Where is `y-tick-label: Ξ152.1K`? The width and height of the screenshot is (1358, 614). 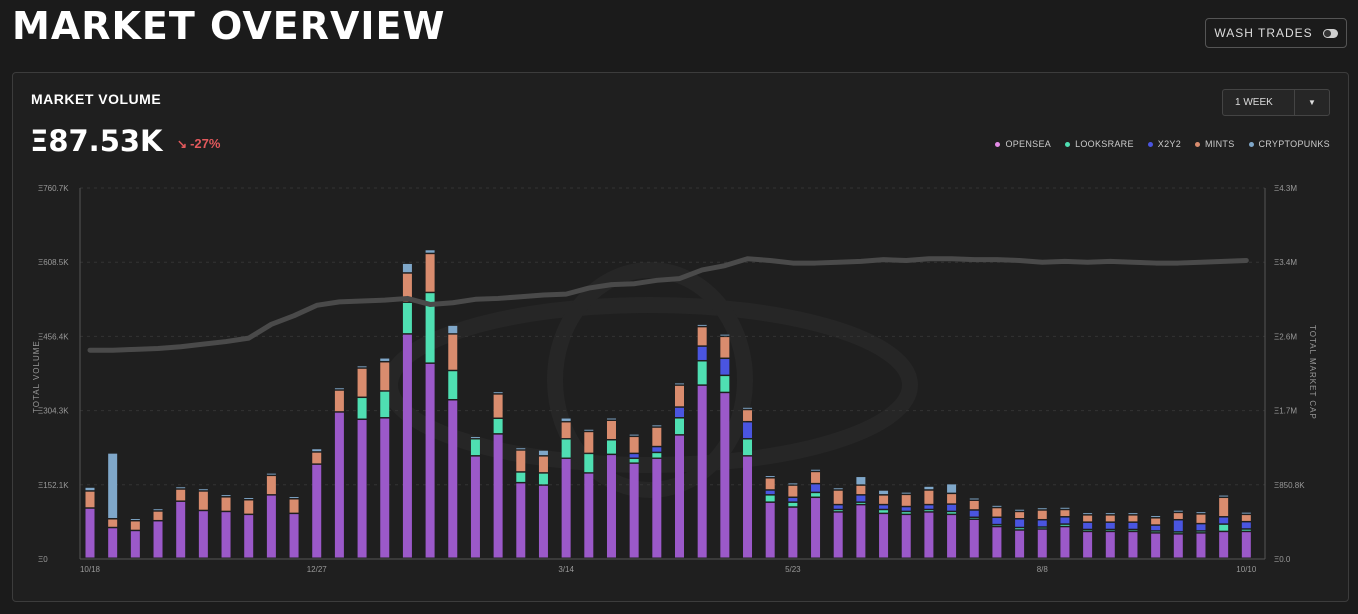
y-tick-label: Ξ152.1K is located at coordinates (53, 485).